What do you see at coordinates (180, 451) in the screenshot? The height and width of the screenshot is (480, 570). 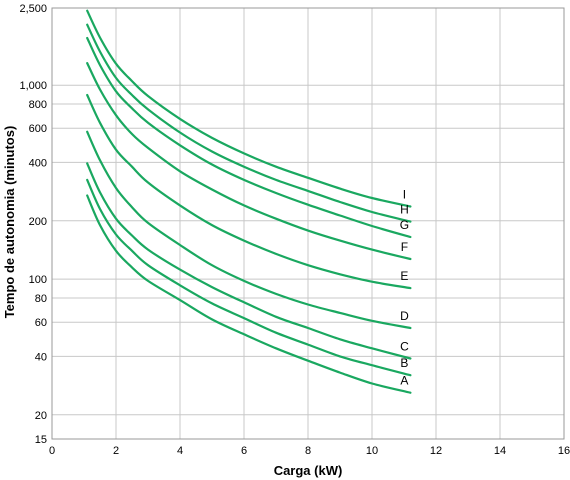 I see `x-tick-label: 4` at bounding box center [180, 451].